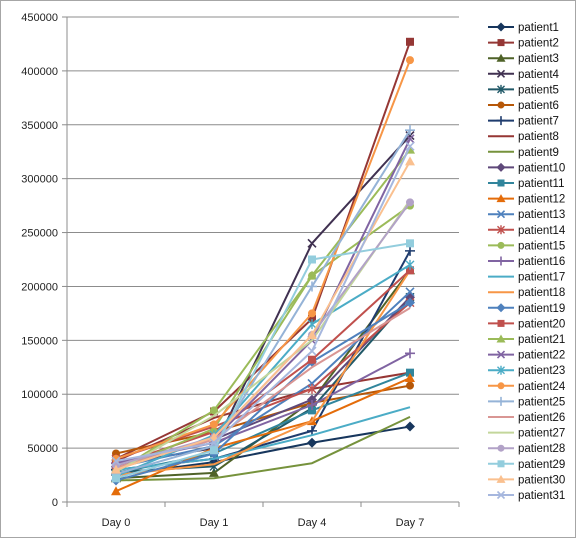  Describe the element at coordinates (527, 387) in the screenshot. I see `legend-entry: patient24` at that location.